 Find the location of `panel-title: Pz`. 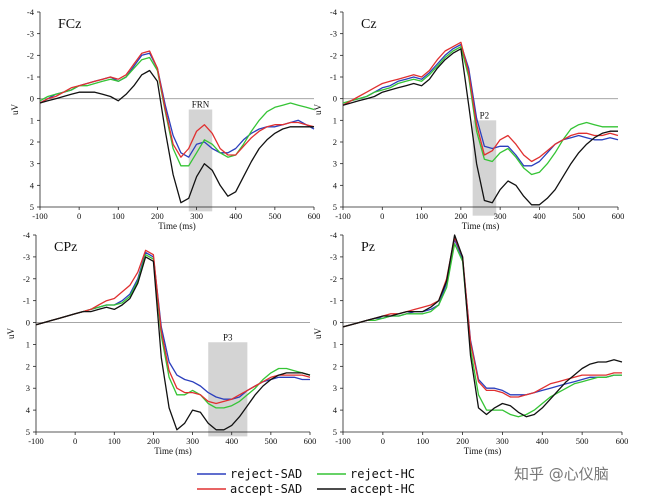

panel-title: Pz is located at coordinates (368, 247).